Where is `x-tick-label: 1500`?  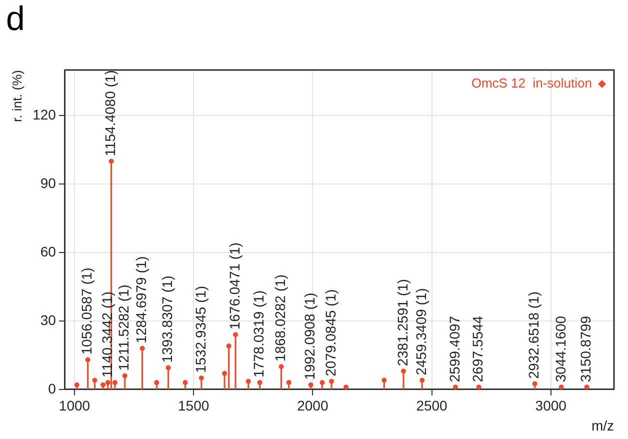 x-tick-label: 1500 is located at coordinates (194, 406).